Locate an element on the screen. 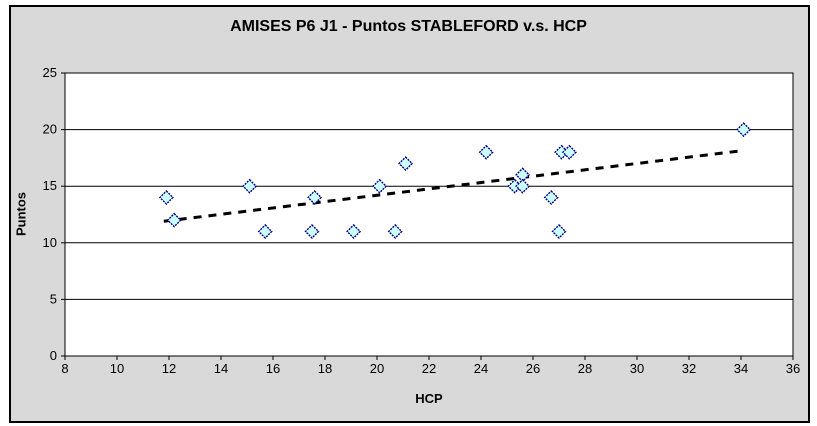 The width and height of the screenshot is (817, 426). x-tick-label-20: 20 is located at coordinates (377, 368).